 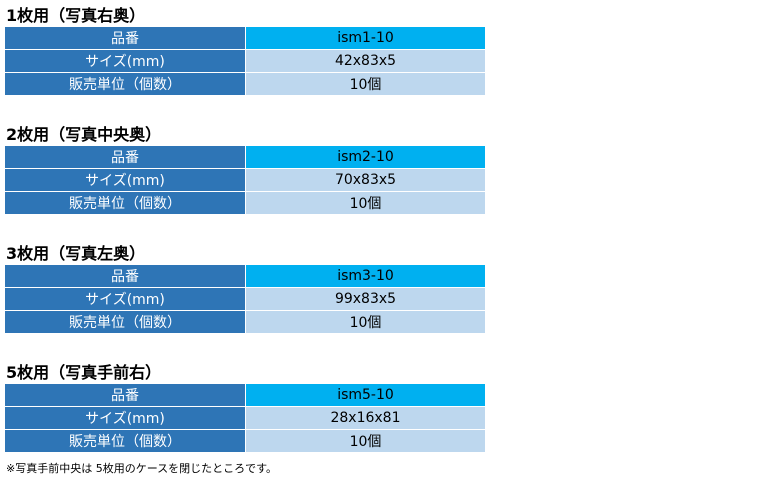 What do you see at coordinates (365, 38) in the screenshot?
I see `product-no-value: ism1-10` at bounding box center [365, 38].